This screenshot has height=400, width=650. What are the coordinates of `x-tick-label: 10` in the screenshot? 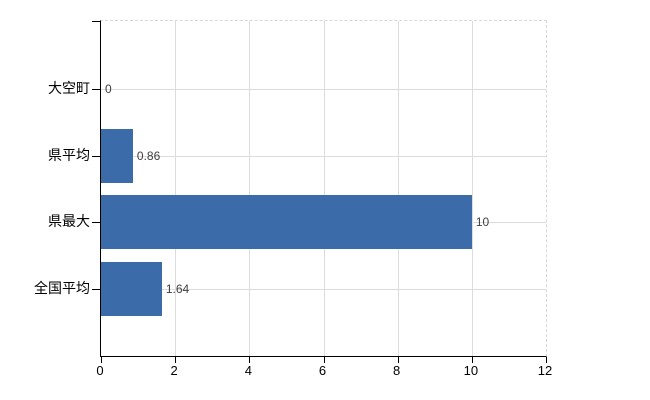 It's located at (471, 370).